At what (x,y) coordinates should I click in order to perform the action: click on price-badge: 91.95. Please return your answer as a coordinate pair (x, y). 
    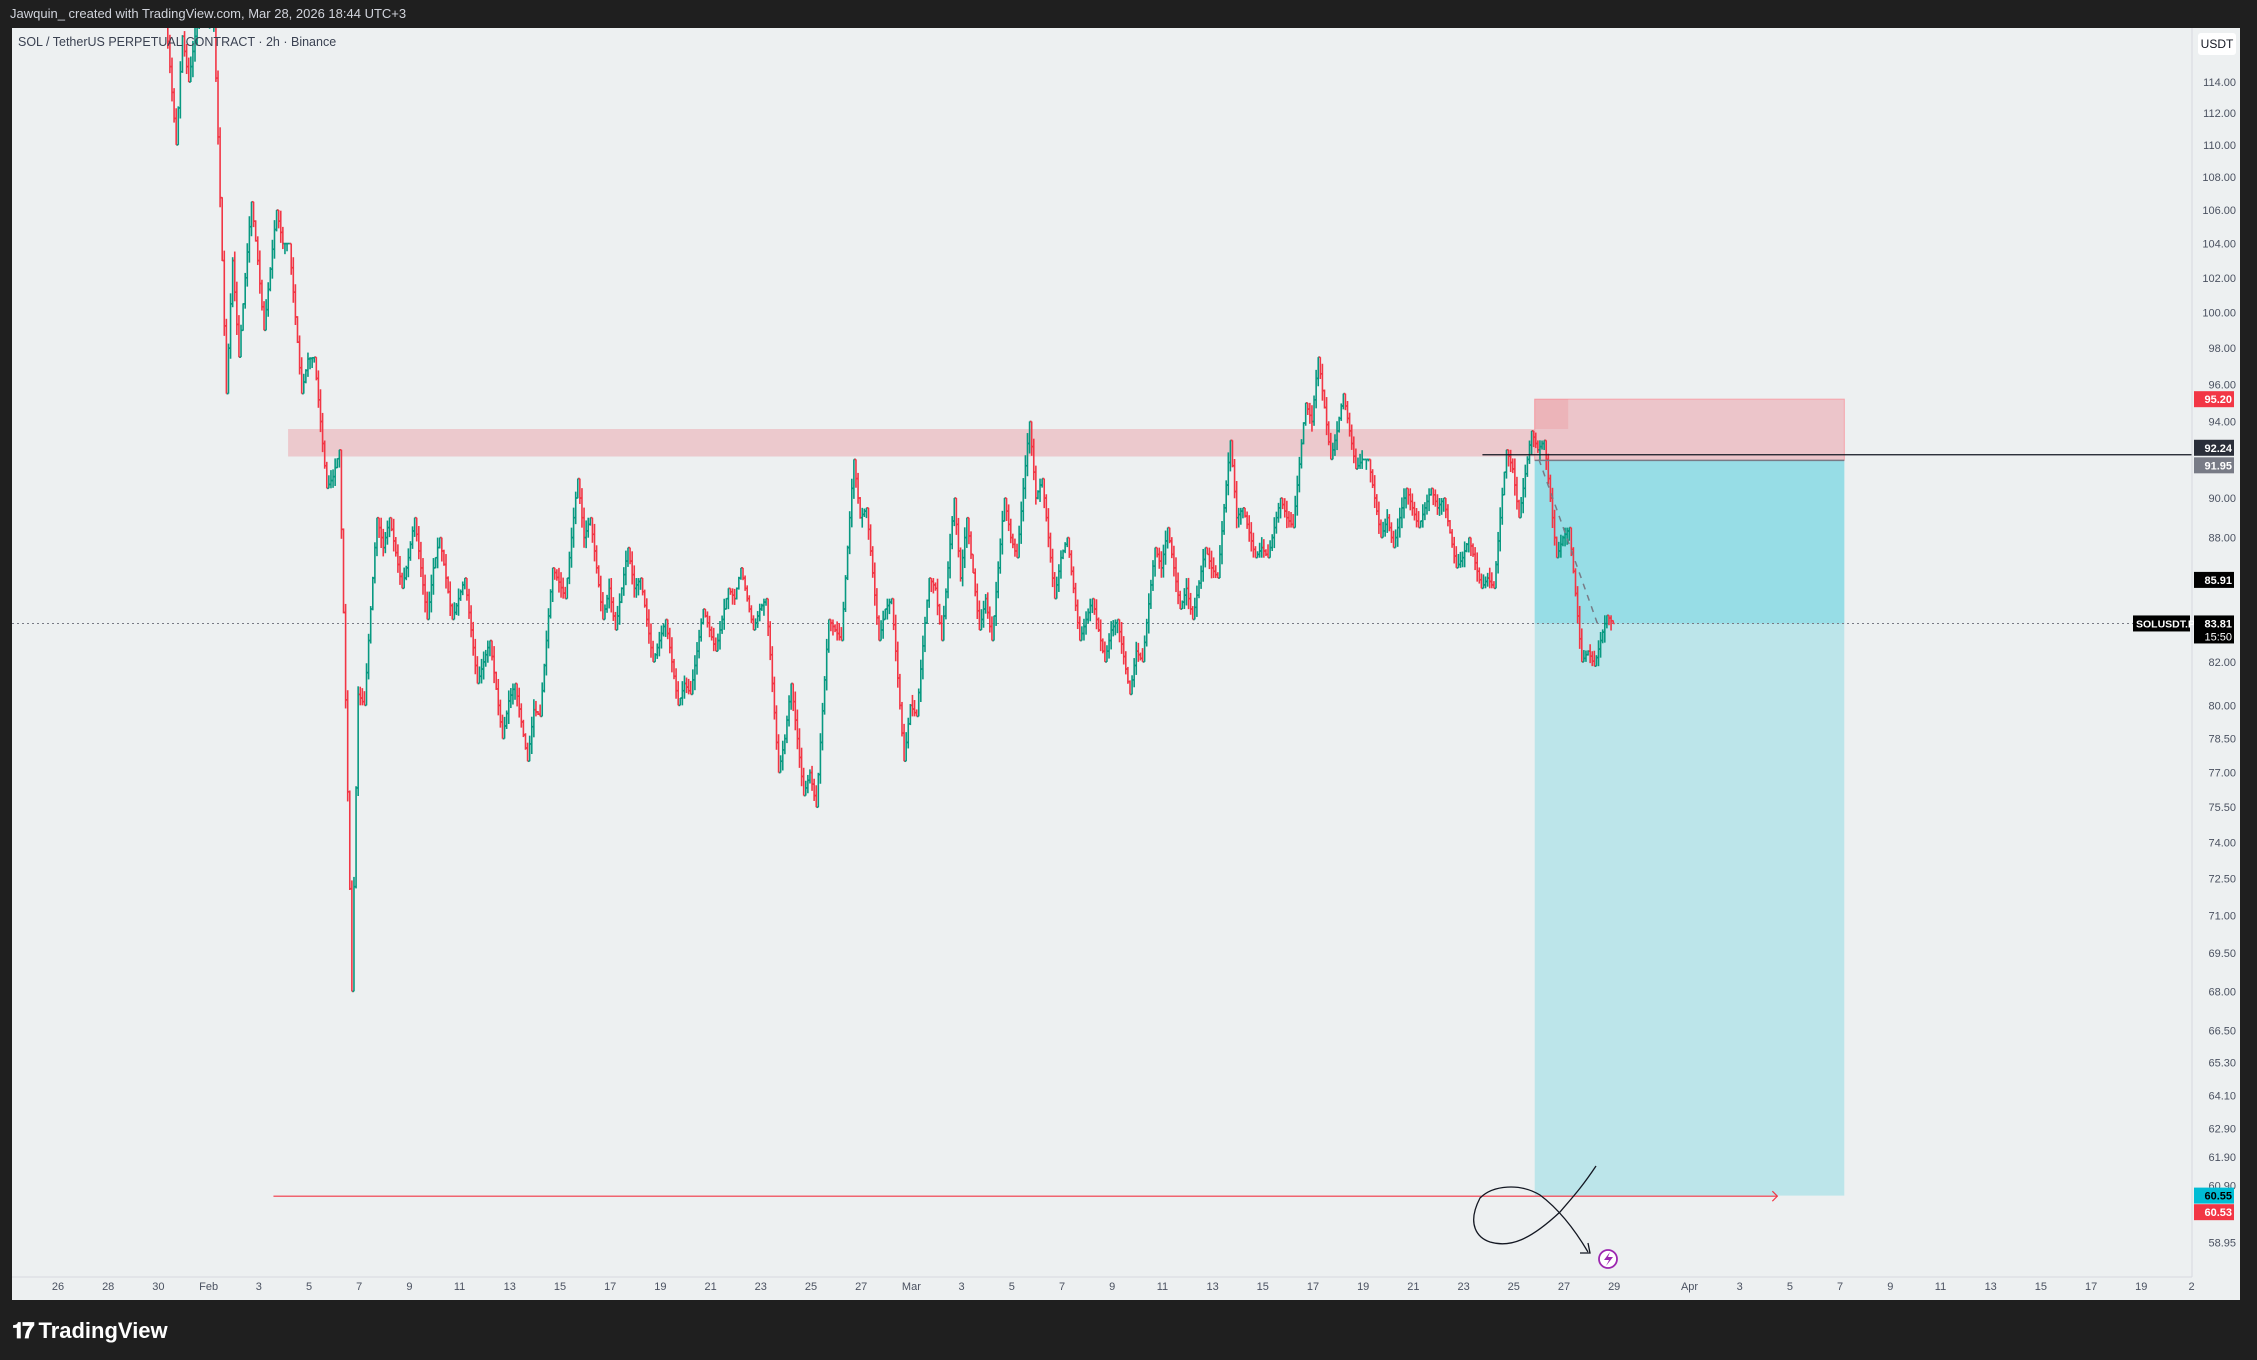
    Looking at the image, I should click on (2214, 465).